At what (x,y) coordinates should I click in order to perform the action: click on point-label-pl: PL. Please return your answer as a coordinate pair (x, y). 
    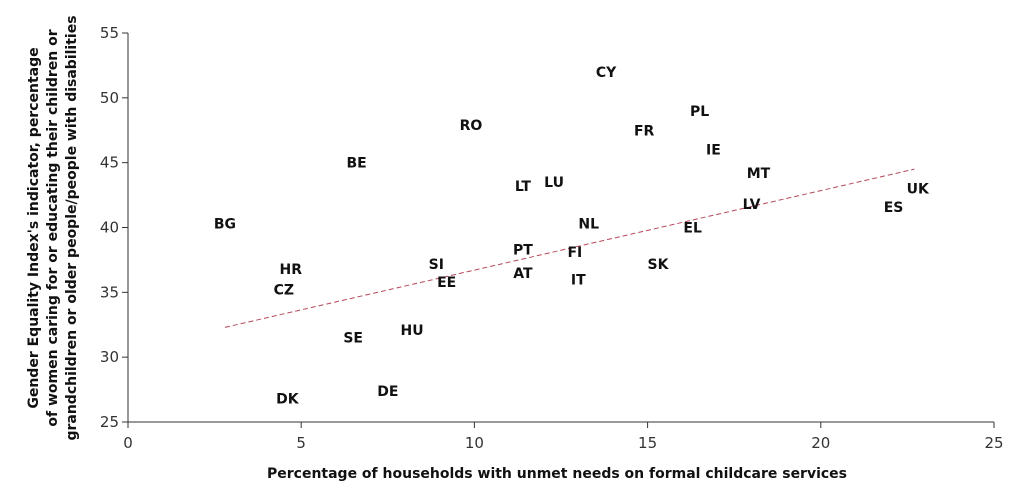
    Looking at the image, I should click on (699, 112).